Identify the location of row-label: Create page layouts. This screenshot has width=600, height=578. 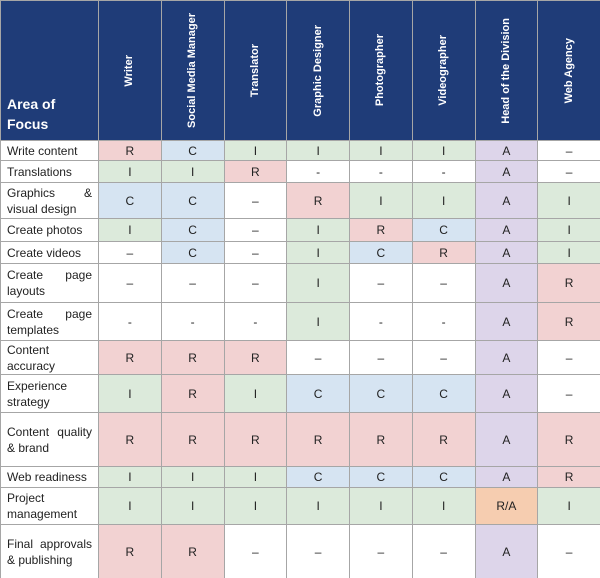
(49, 283).